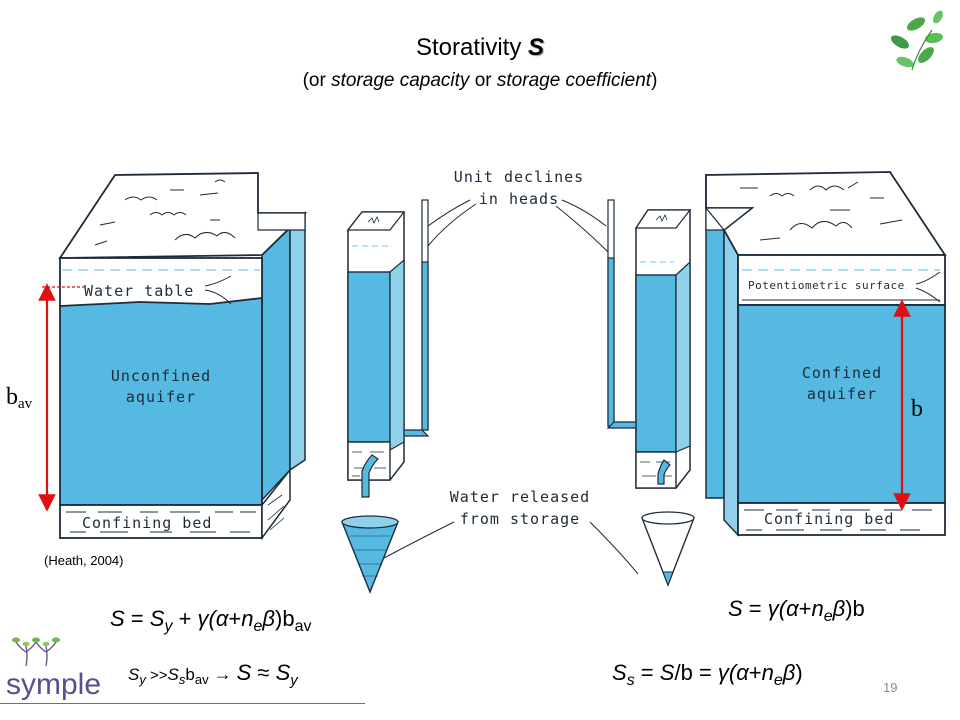 The height and width of the screenshot is (720, 960). I want to click on water-released-label-line2: from storage, so click(520, 519).